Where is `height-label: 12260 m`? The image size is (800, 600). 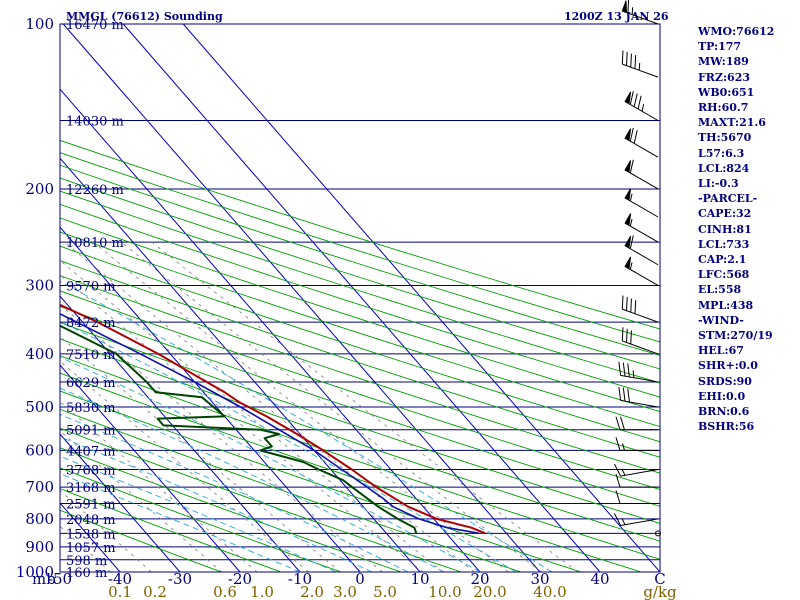
height-label: 12260 m is located at coordinates (95, 190).